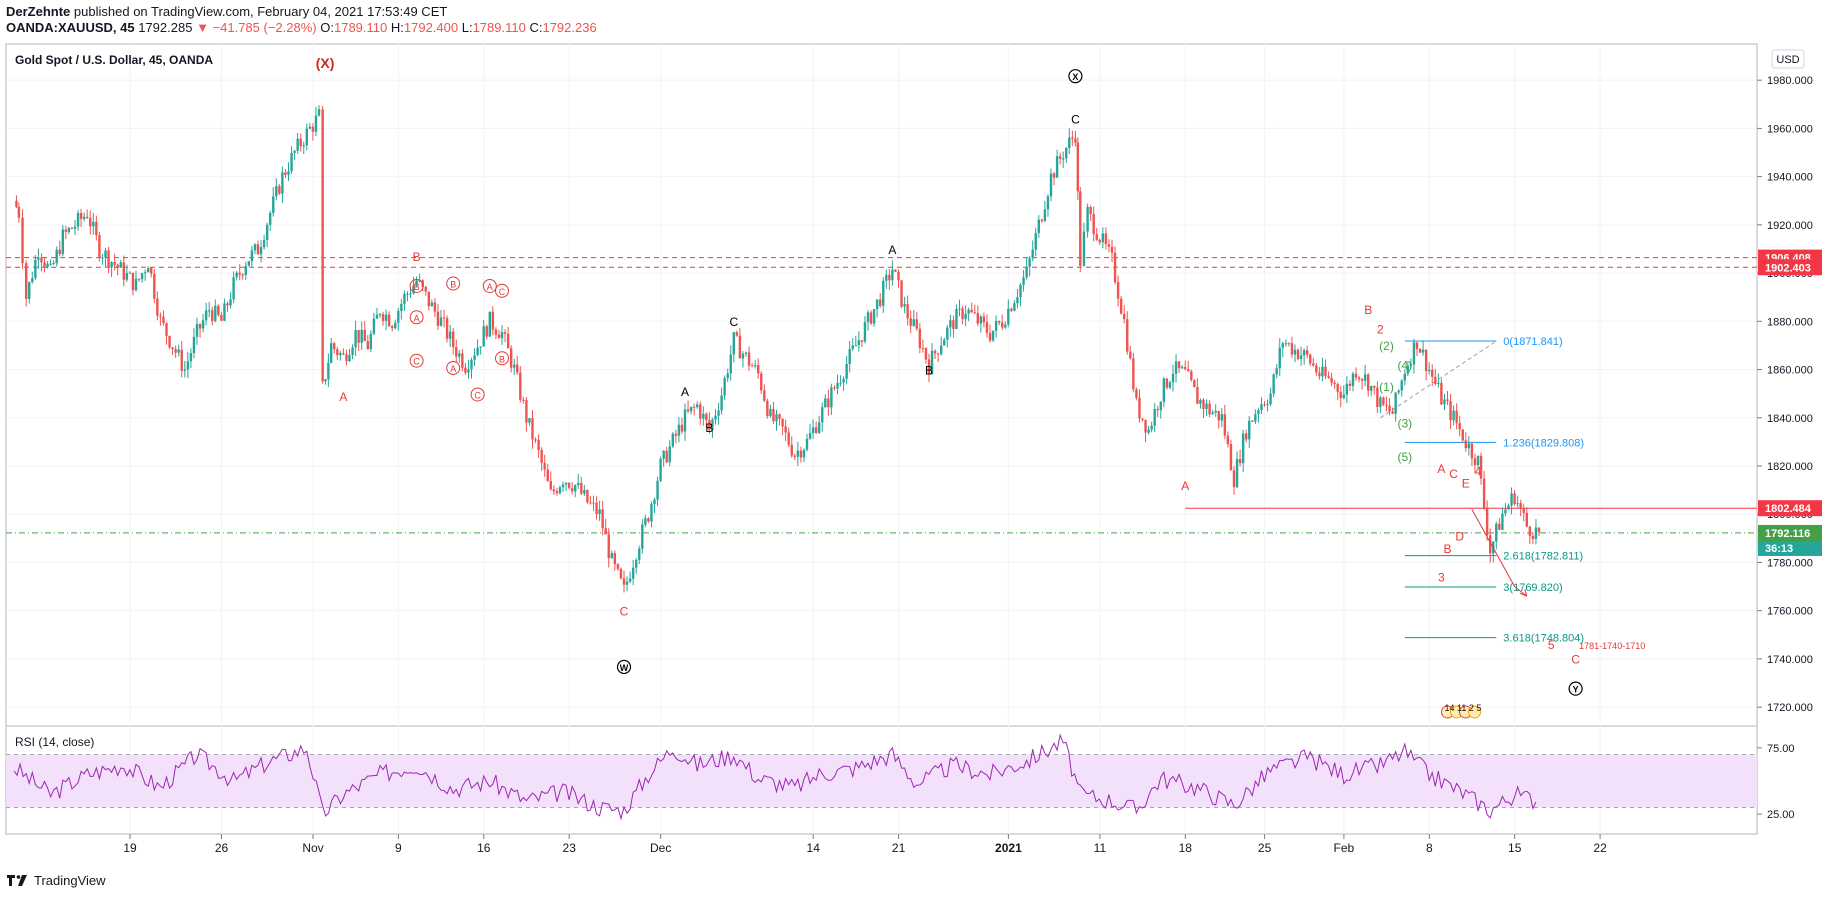  I want to click on low-value: 1789.110, so click(499, 27).